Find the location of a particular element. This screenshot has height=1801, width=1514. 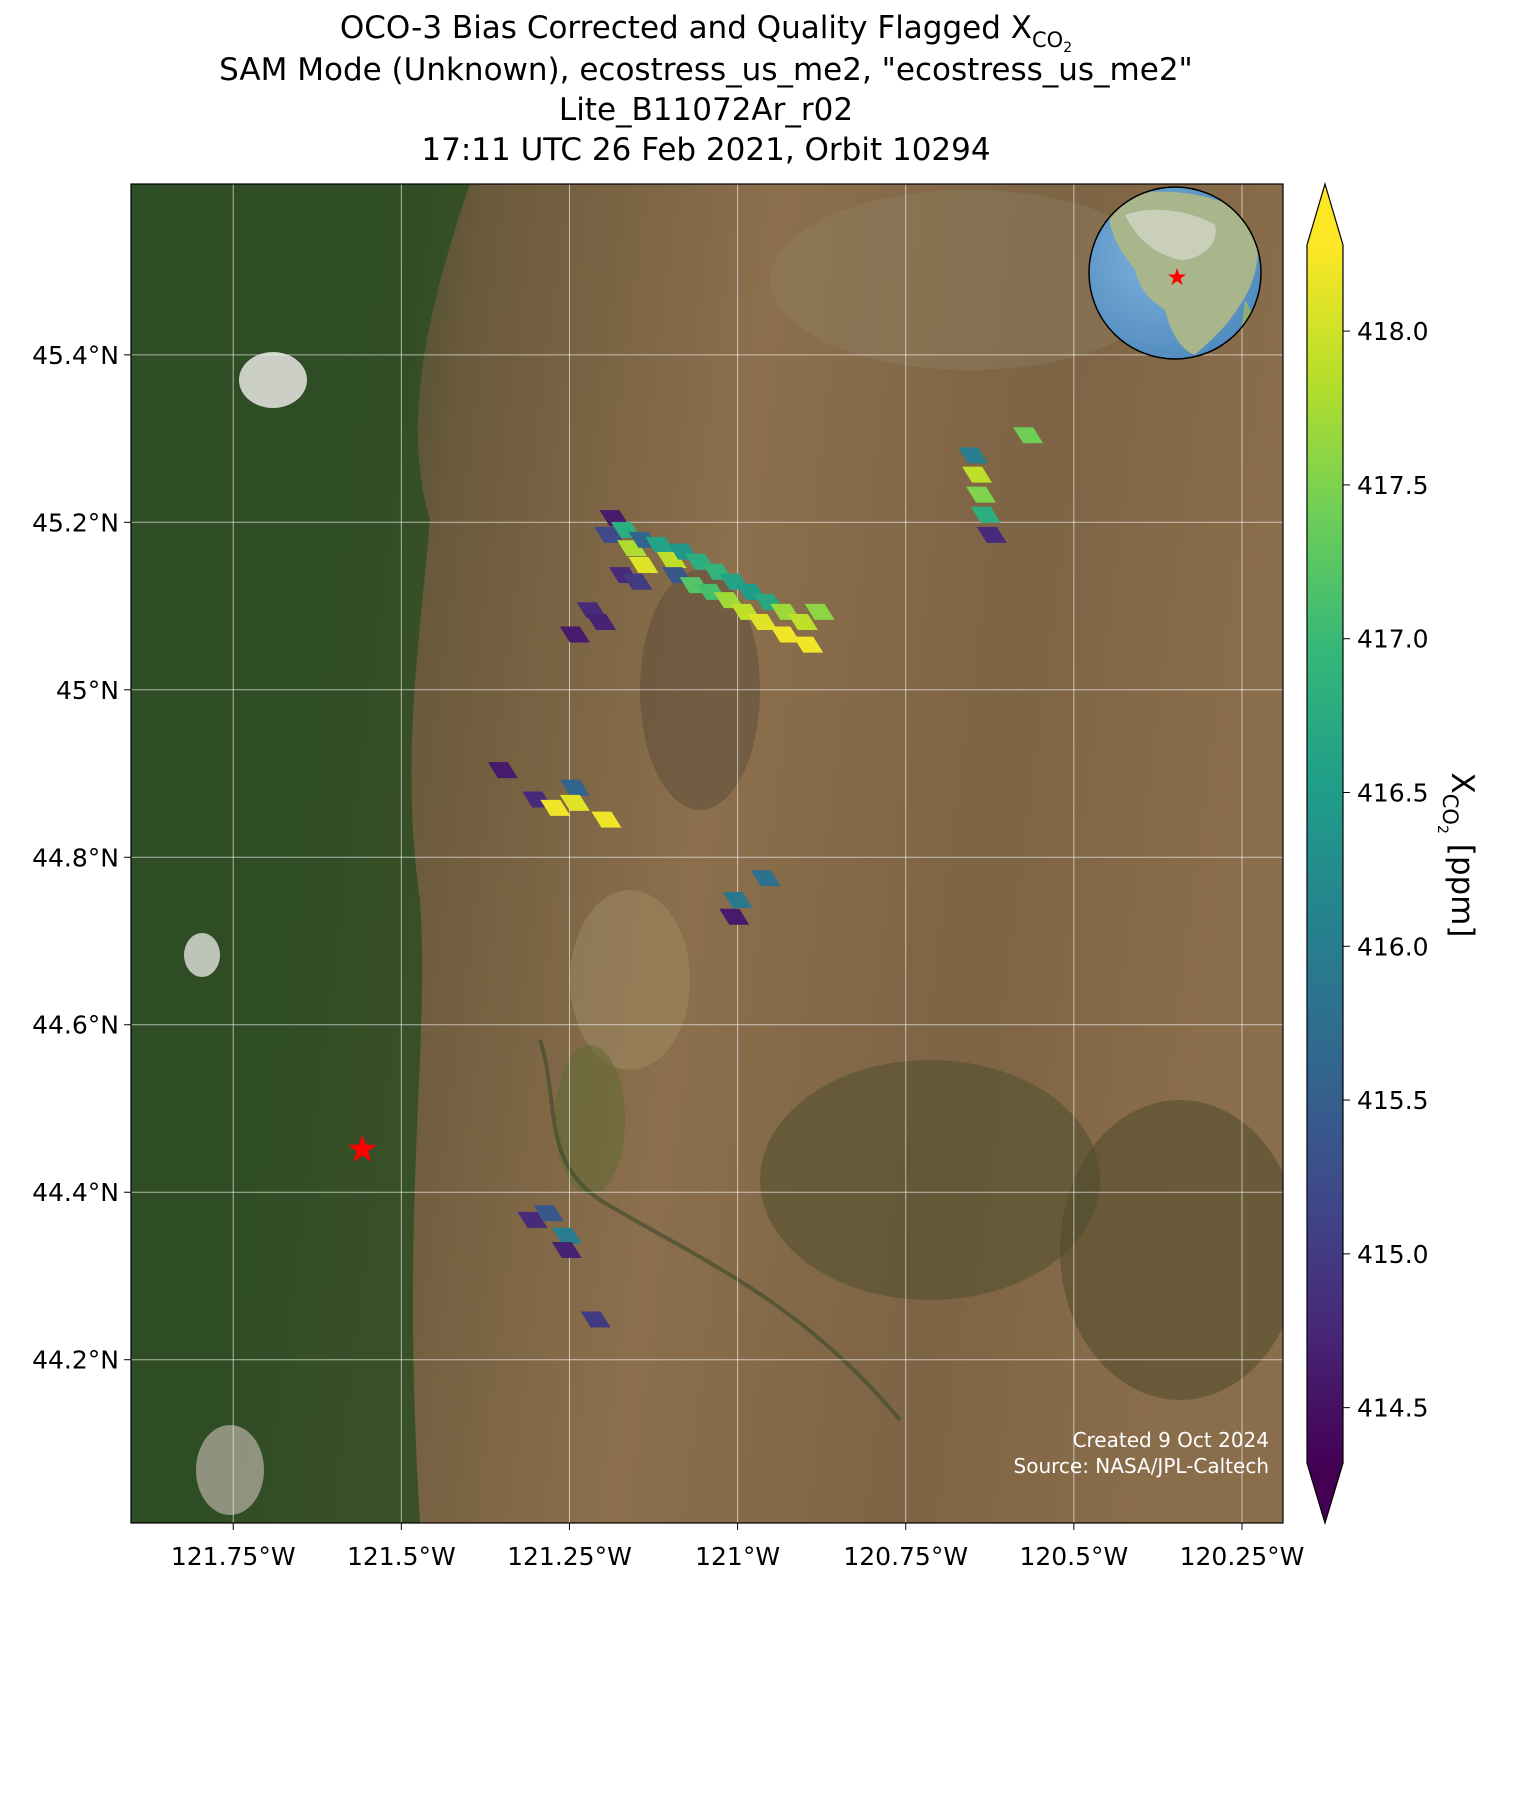

colorbar-tick-label: 414.5 is located at coordinates (1393, 1408).